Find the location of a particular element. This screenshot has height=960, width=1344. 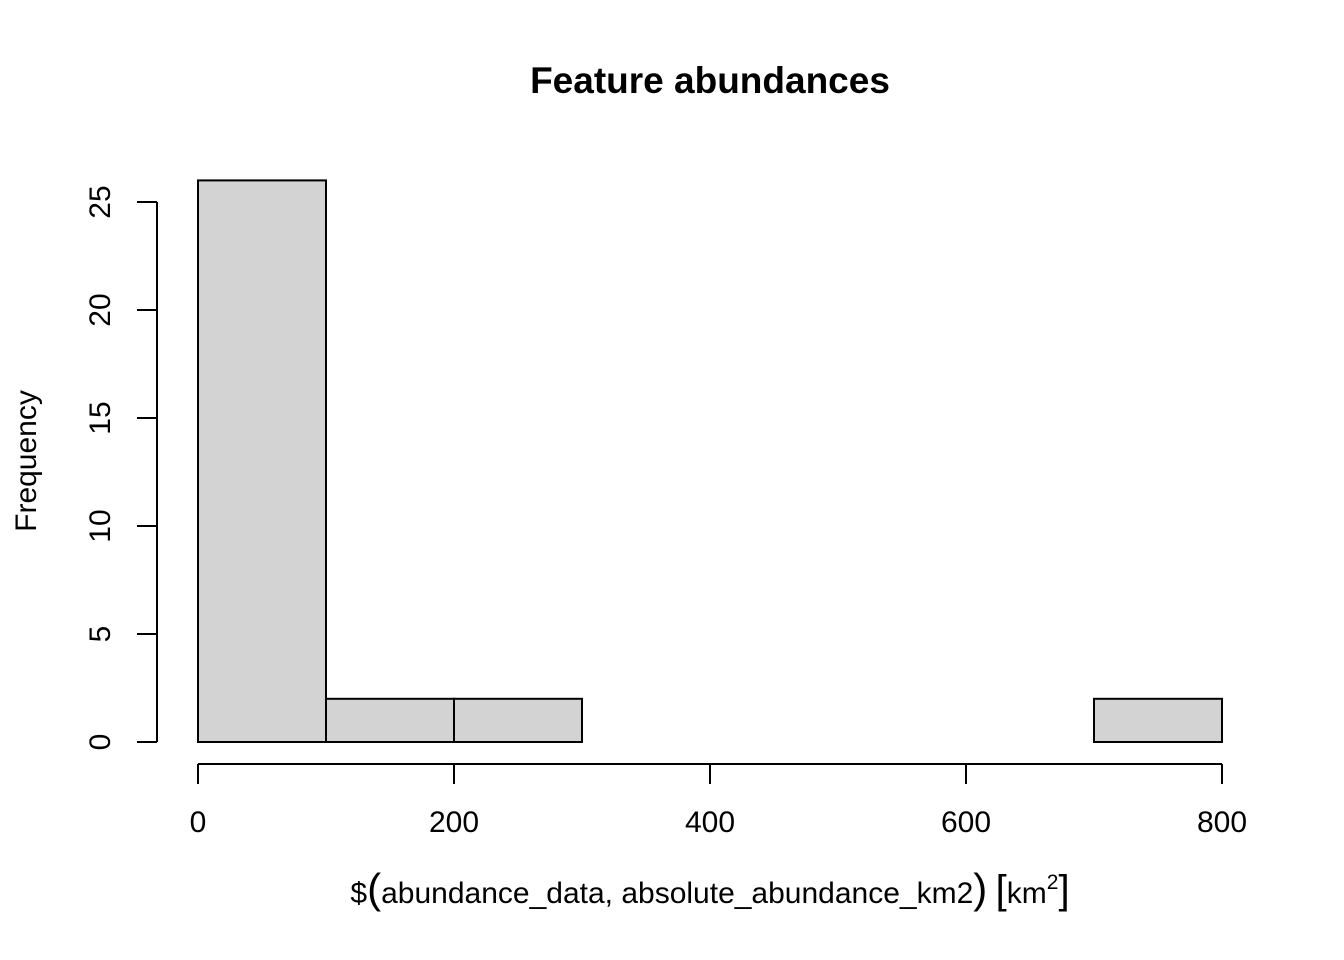

y-tick-label-5: 5 is located at coordinates (100, 634).